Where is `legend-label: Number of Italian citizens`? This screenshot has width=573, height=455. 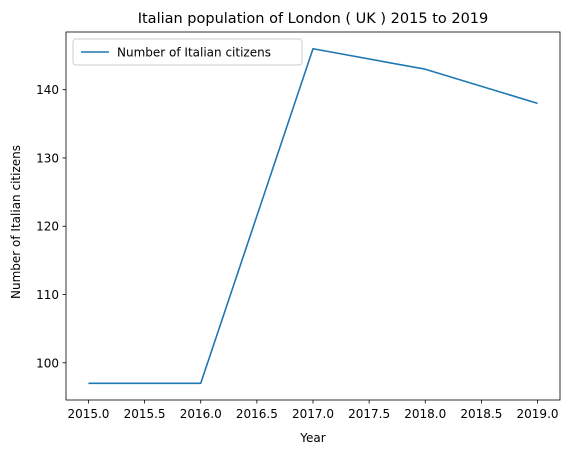
legend-label: Number of Italian citizens is located at coordinates (194, 53).